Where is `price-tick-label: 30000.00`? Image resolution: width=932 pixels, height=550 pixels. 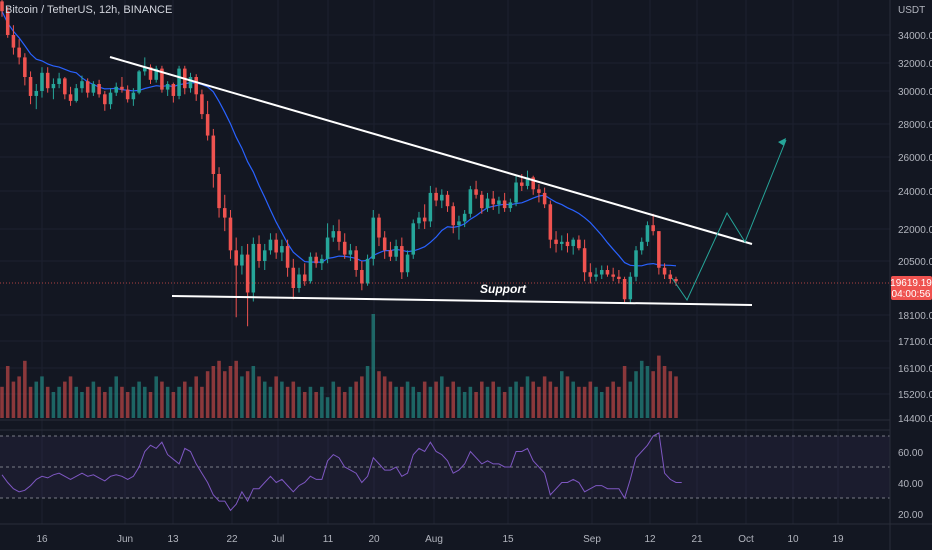 price-tick-label: 30000.00 is located at coordinates (915, 92).